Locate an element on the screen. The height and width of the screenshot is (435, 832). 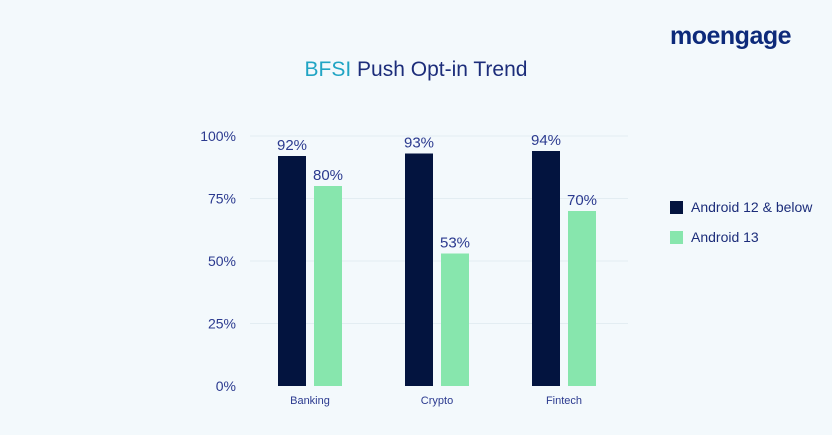
x-tick-label: Crypto is located at coordinates (437, 401).